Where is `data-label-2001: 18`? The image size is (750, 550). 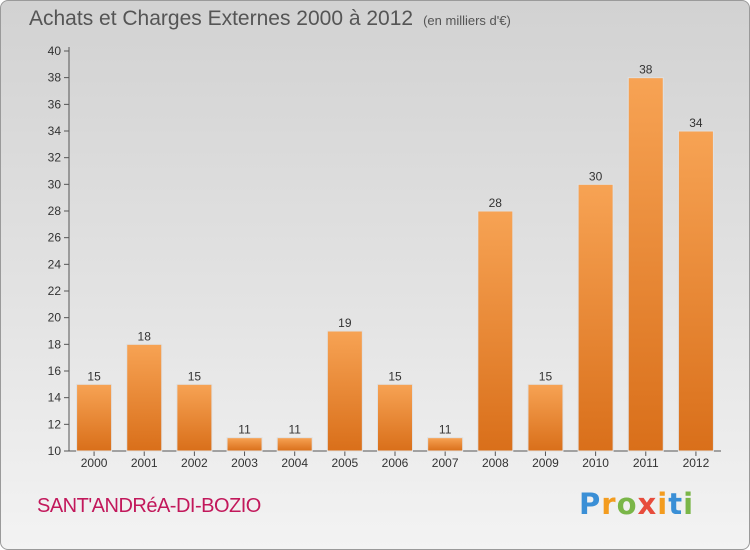
data-label-2001: 18 is located at coordinates (145, 336).